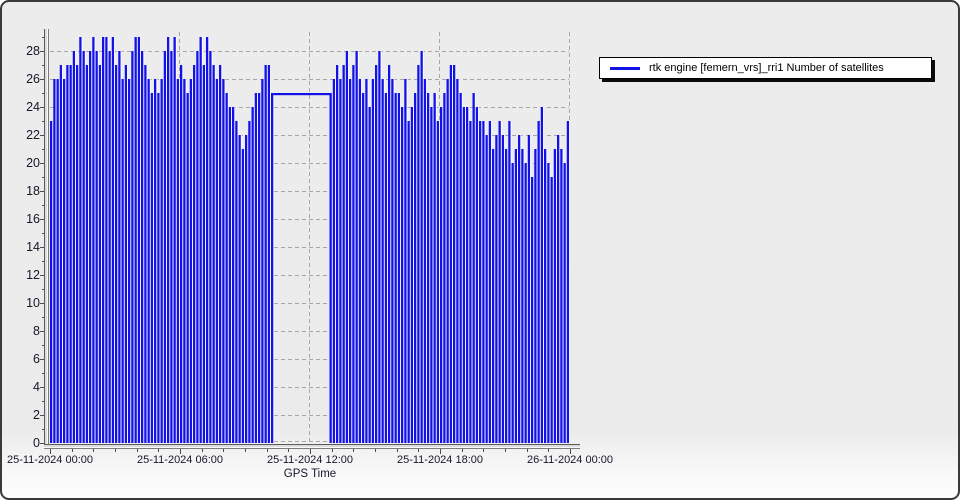  Describe the element at coordinates (50, 460) in the screenshot. I see `x-axis-tick-label: 25-11-2024 00:00` at that location.